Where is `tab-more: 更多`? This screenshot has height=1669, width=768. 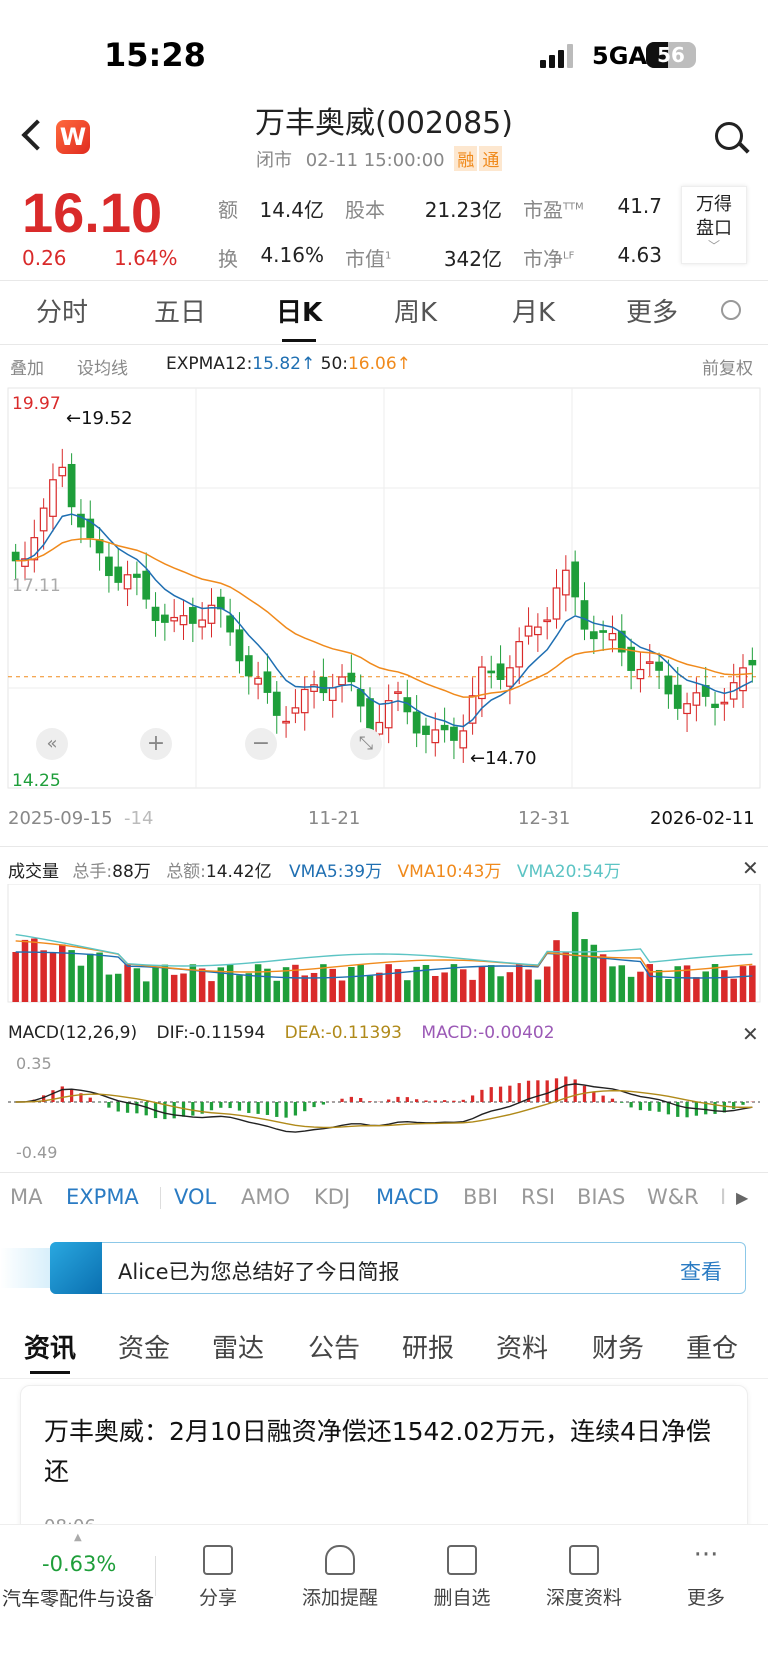
tab-more: 更多 is located at coordinates (652, 313).